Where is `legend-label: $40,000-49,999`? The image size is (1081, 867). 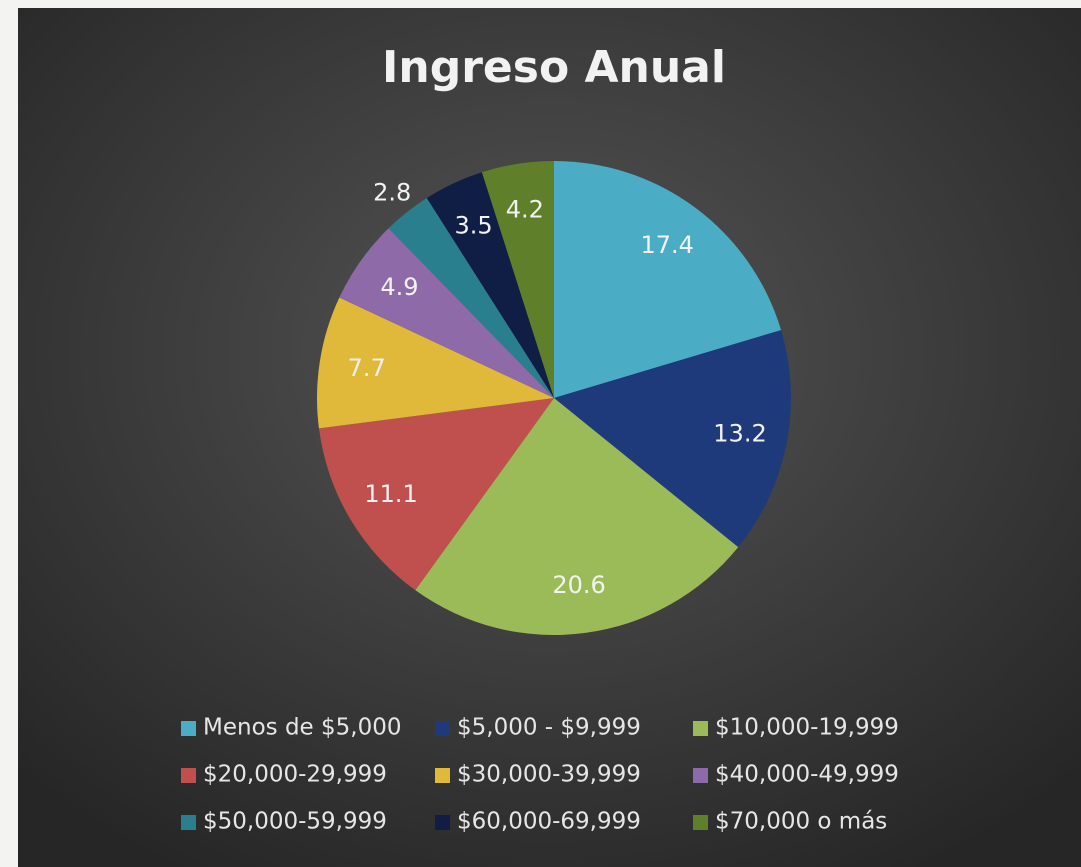 legend-label: $40,000-49,999 is located at coordinates (807, 775).